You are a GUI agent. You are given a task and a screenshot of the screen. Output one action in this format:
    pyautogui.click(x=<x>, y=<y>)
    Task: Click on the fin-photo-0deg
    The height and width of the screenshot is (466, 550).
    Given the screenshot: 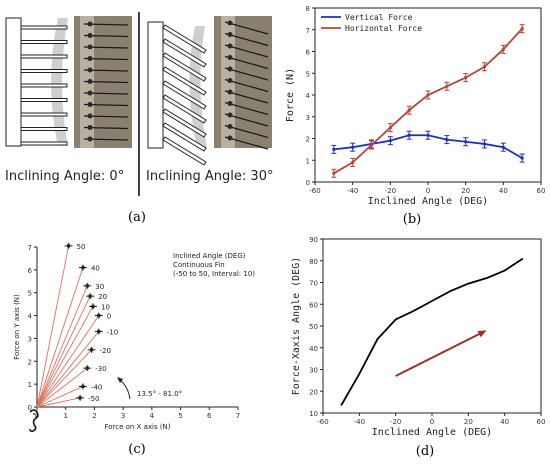 What is the action you would take?
    pyautogui.click(x=103, y=82)
    